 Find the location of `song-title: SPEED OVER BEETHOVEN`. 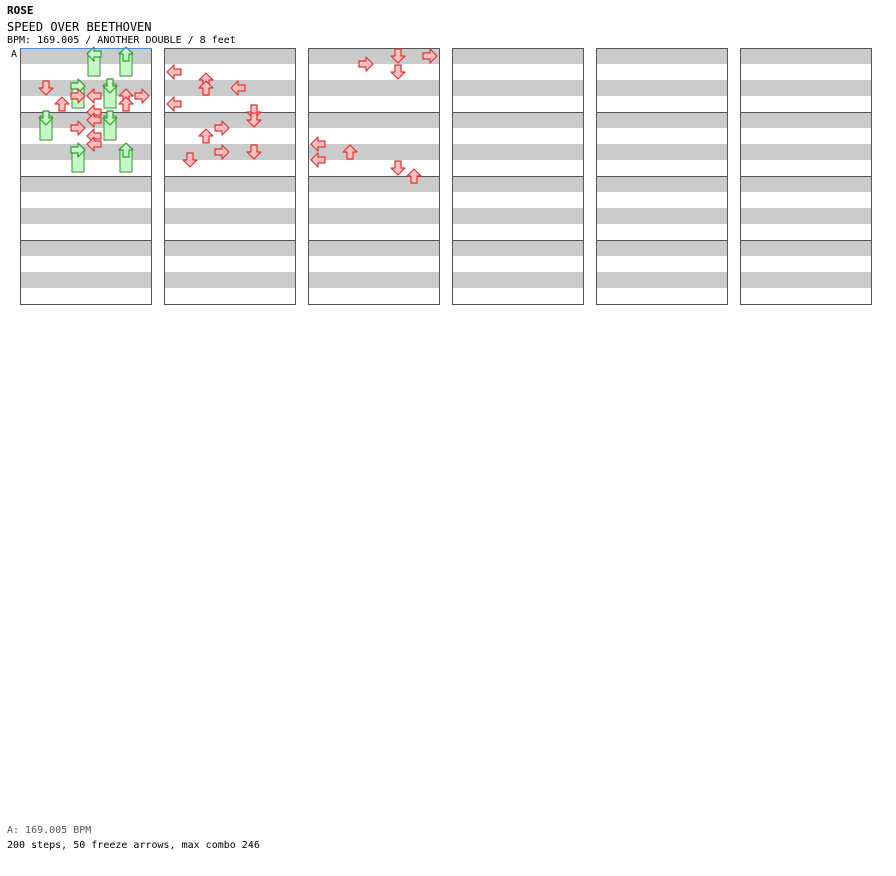

song-title: SPEED OVER BEETHOVEN is located at coordinates (79, 27).